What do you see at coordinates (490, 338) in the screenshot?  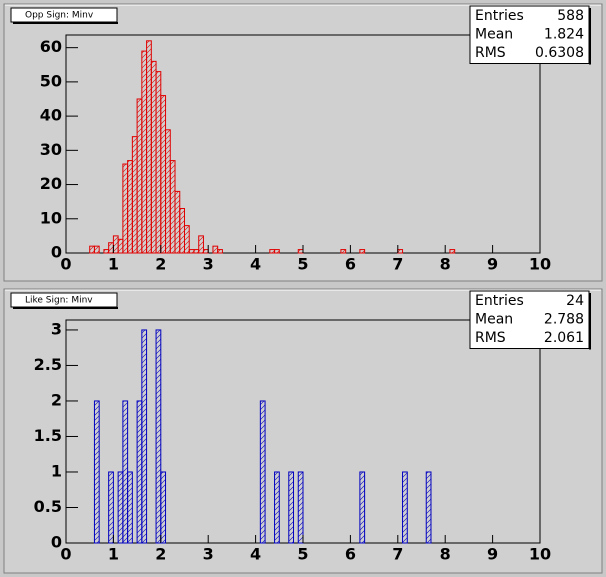 I see `stats-label: RMS` at bounding box center [490, 338].